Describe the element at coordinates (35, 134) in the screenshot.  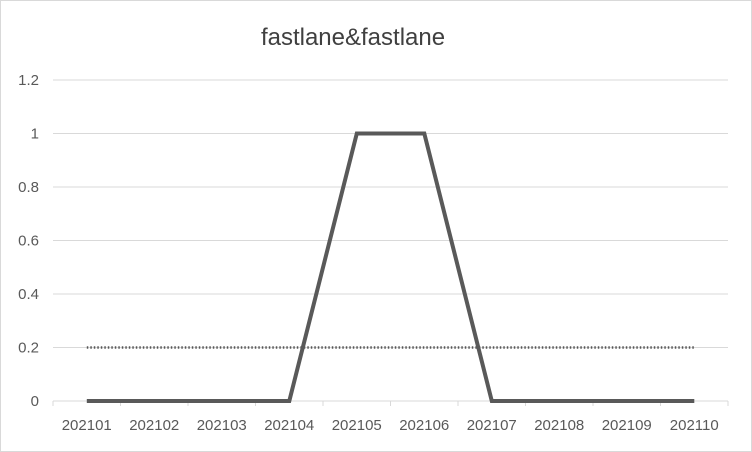
I see `y-tick-label: 1` at that location.